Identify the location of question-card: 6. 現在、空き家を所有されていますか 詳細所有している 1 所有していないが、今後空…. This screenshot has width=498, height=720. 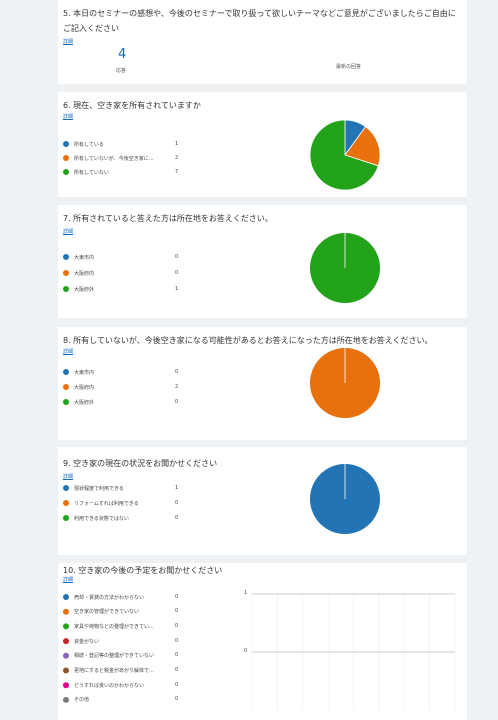
(262, 144).